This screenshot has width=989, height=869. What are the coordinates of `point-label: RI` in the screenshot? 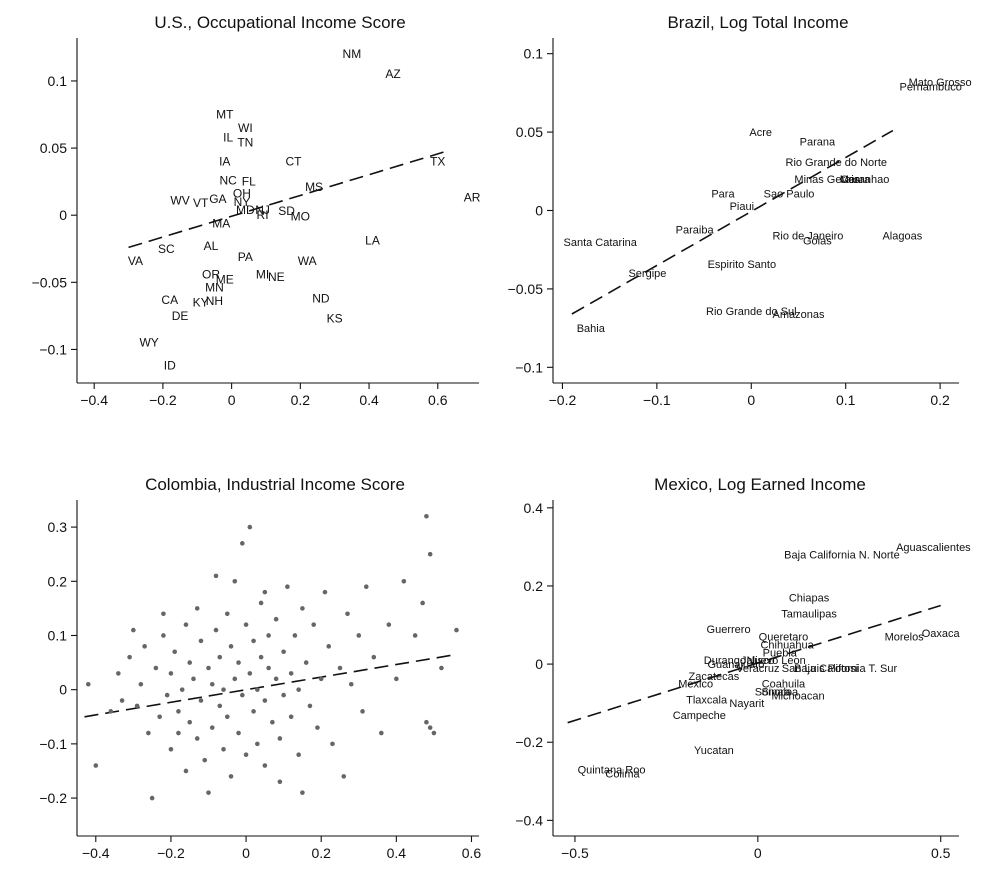 It's located at (263, 215).